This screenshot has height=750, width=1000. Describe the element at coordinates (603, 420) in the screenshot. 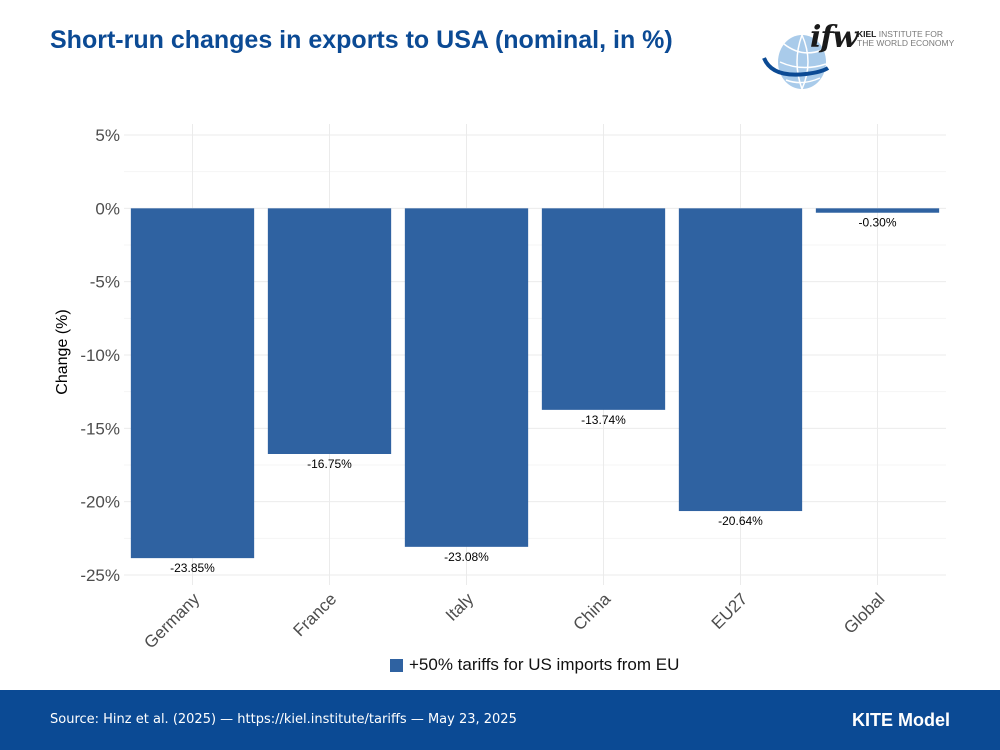

I see `data-label: -13.74%` at that location.